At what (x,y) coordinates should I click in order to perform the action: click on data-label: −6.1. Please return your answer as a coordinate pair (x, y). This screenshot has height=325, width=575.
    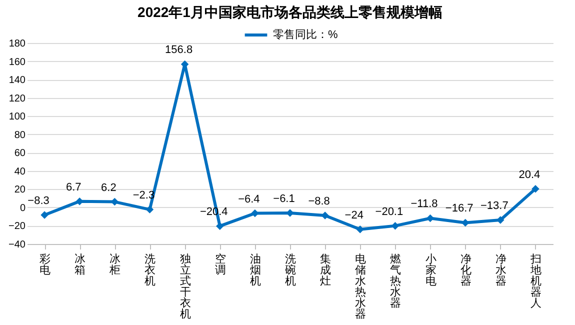
    Looking at the image, I should click on (284, 199).